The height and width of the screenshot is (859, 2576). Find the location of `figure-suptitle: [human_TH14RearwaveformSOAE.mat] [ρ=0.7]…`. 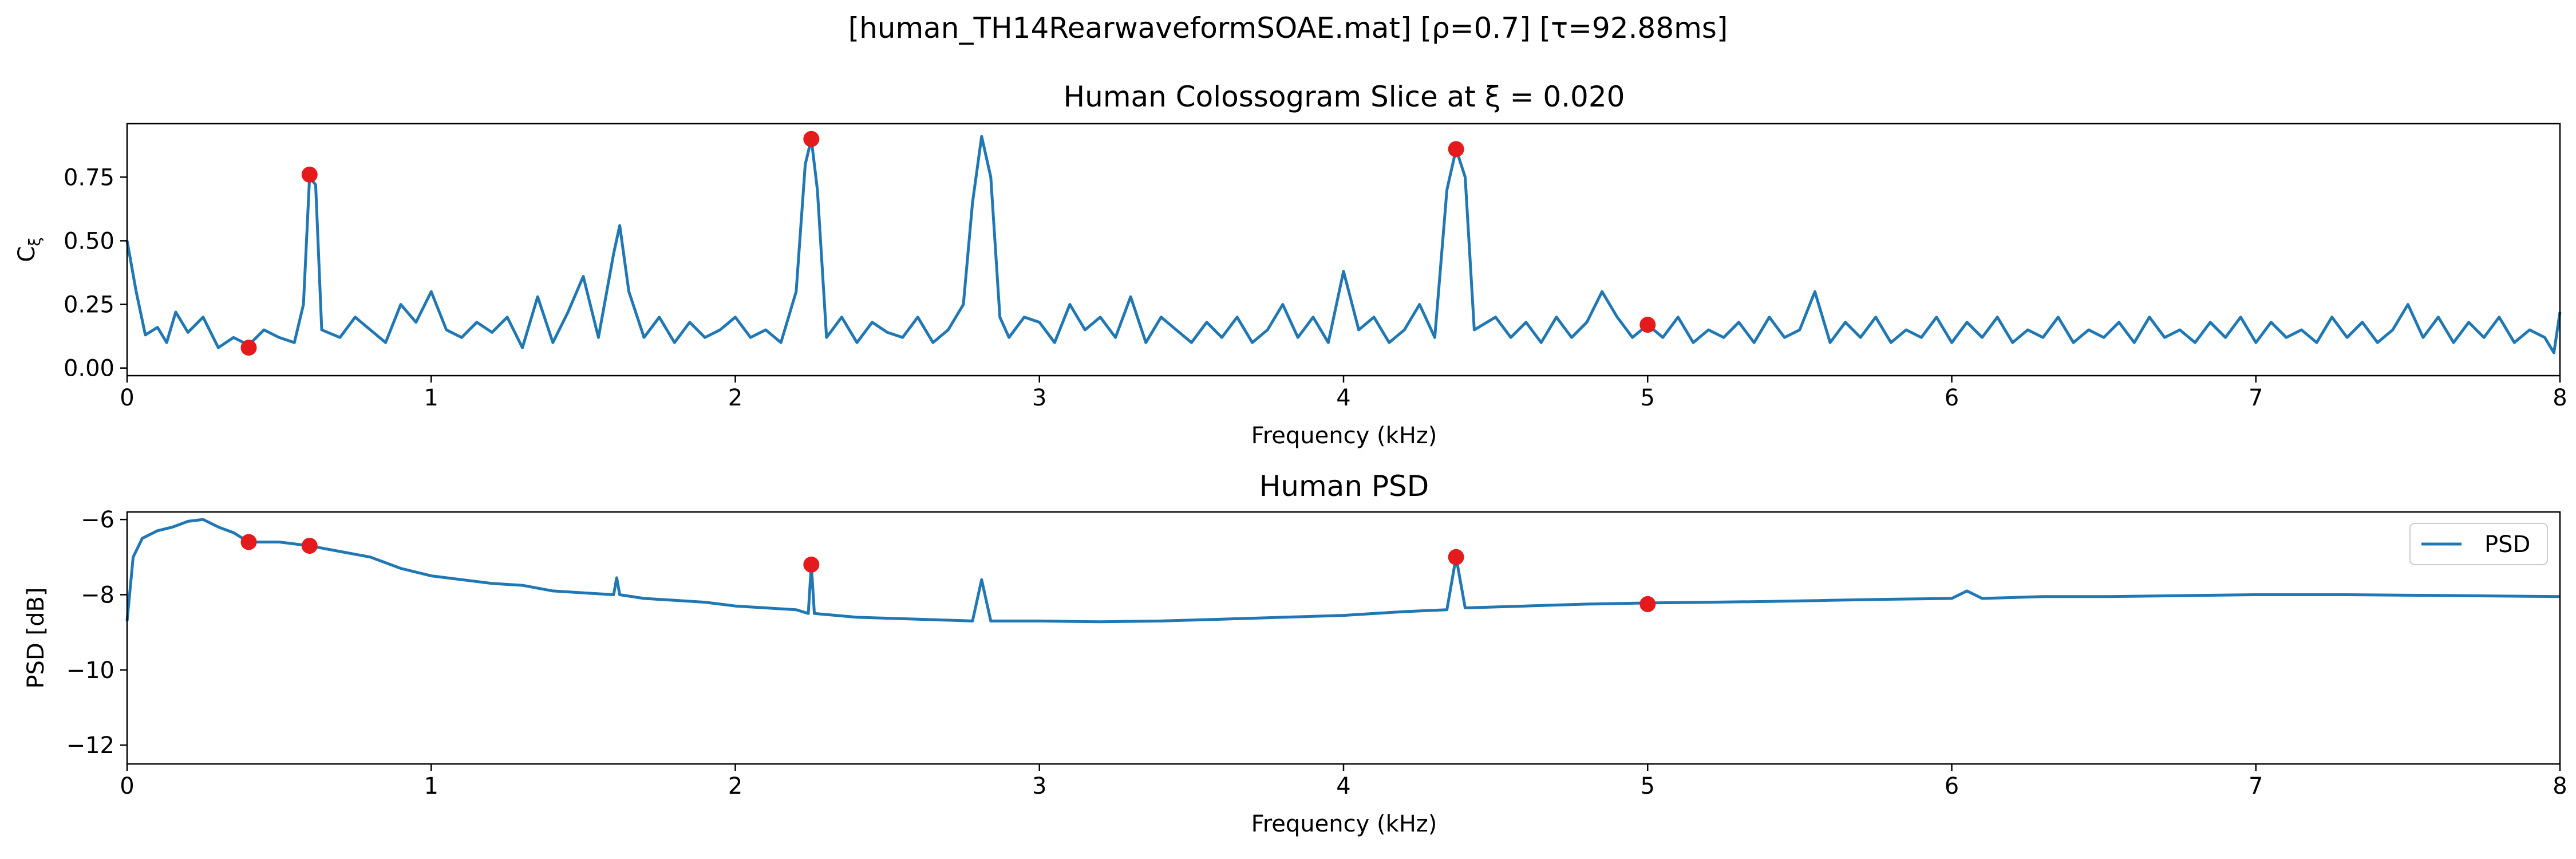

figure-suptitle: [human_TH14RearwaveformSOAE.mat] [ρ=0.7]… is located at coordinates (1288, 28).